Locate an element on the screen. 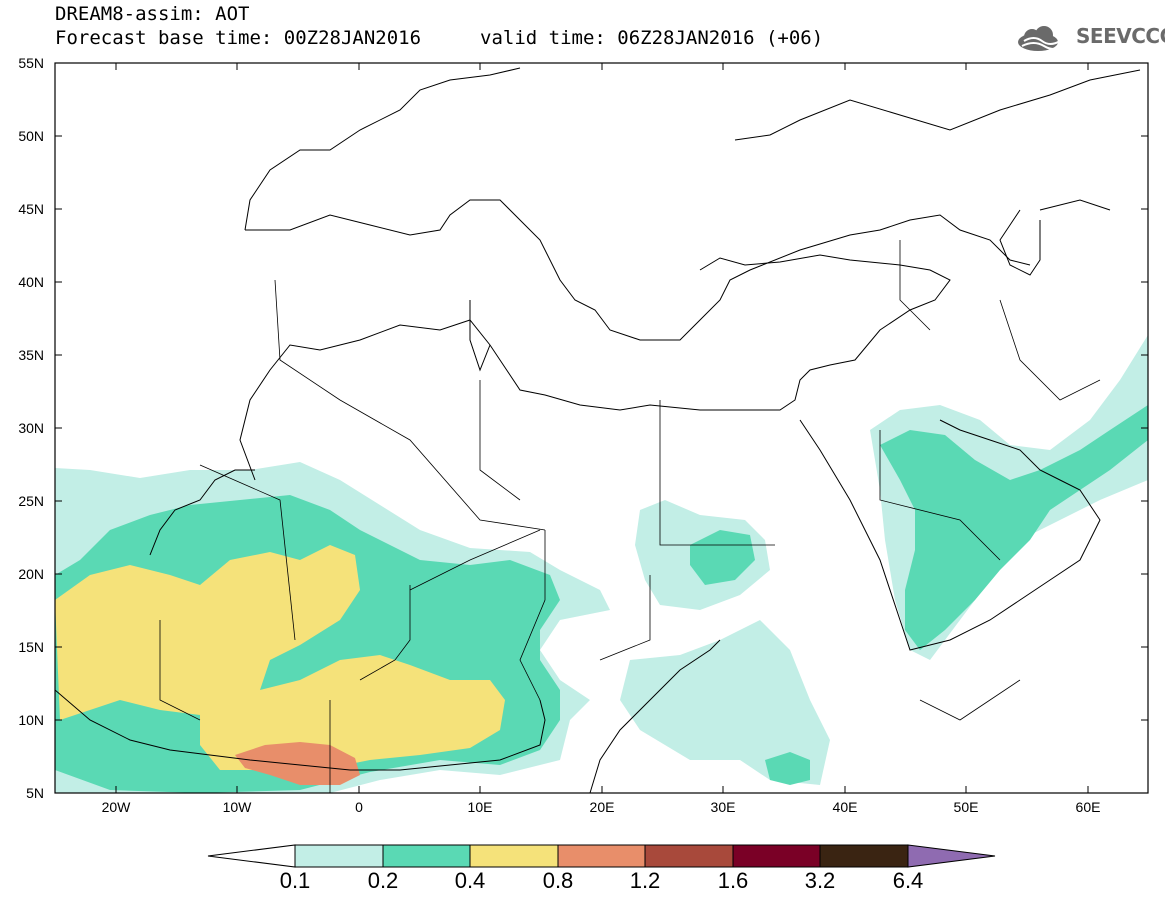 This screenshot has height=905, width=1165. lat-label: 40N is located at coordinates (31, 282).